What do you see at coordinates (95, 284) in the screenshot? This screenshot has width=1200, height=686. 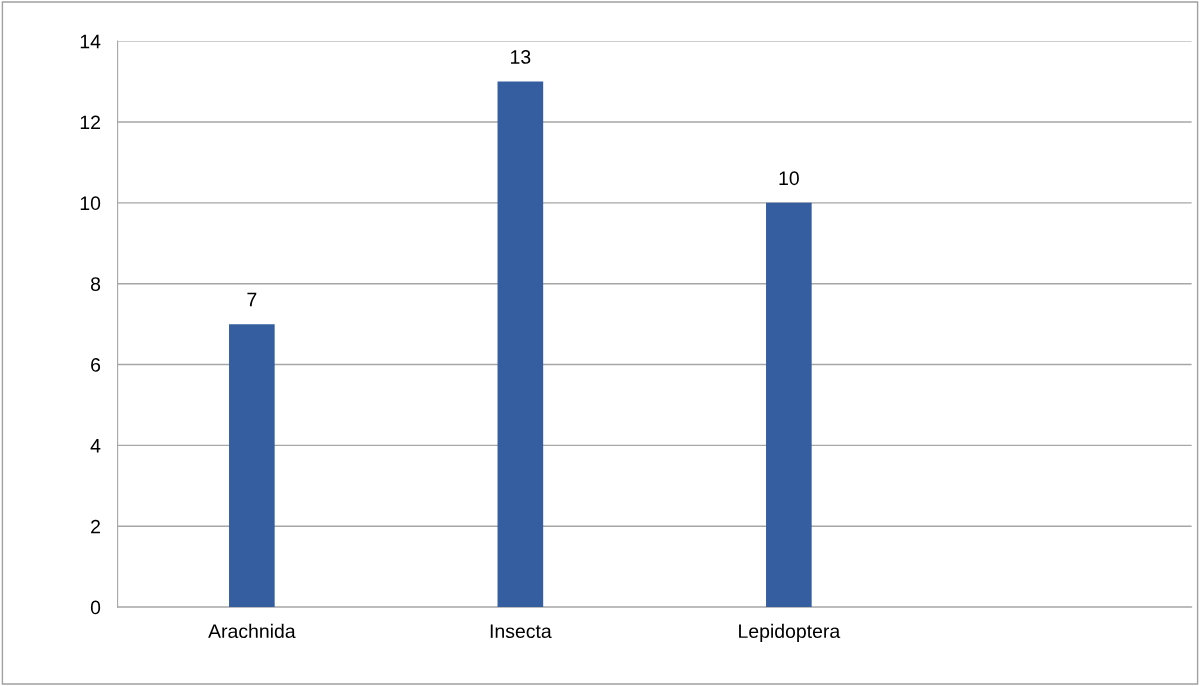 I see `y-tick-label: 8` at bounding box center [95, 284].